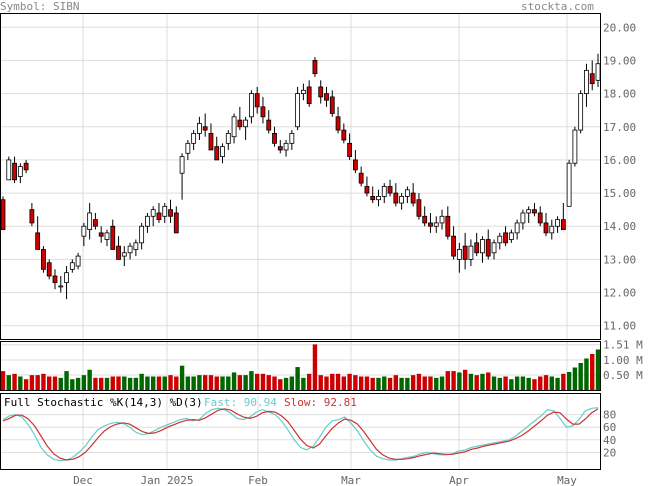  I want to click on volume-grid, so click(300, 366).